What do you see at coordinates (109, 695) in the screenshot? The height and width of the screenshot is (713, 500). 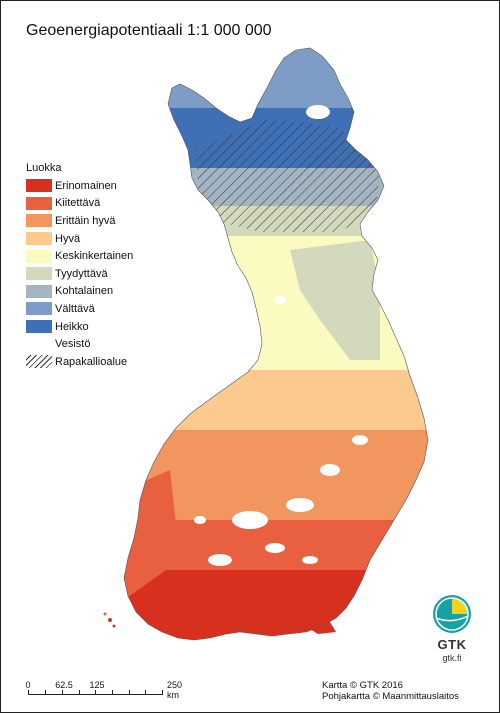 I see `scale-bar: 0 62.5 125 250 km` at bounding box center [109, 695].